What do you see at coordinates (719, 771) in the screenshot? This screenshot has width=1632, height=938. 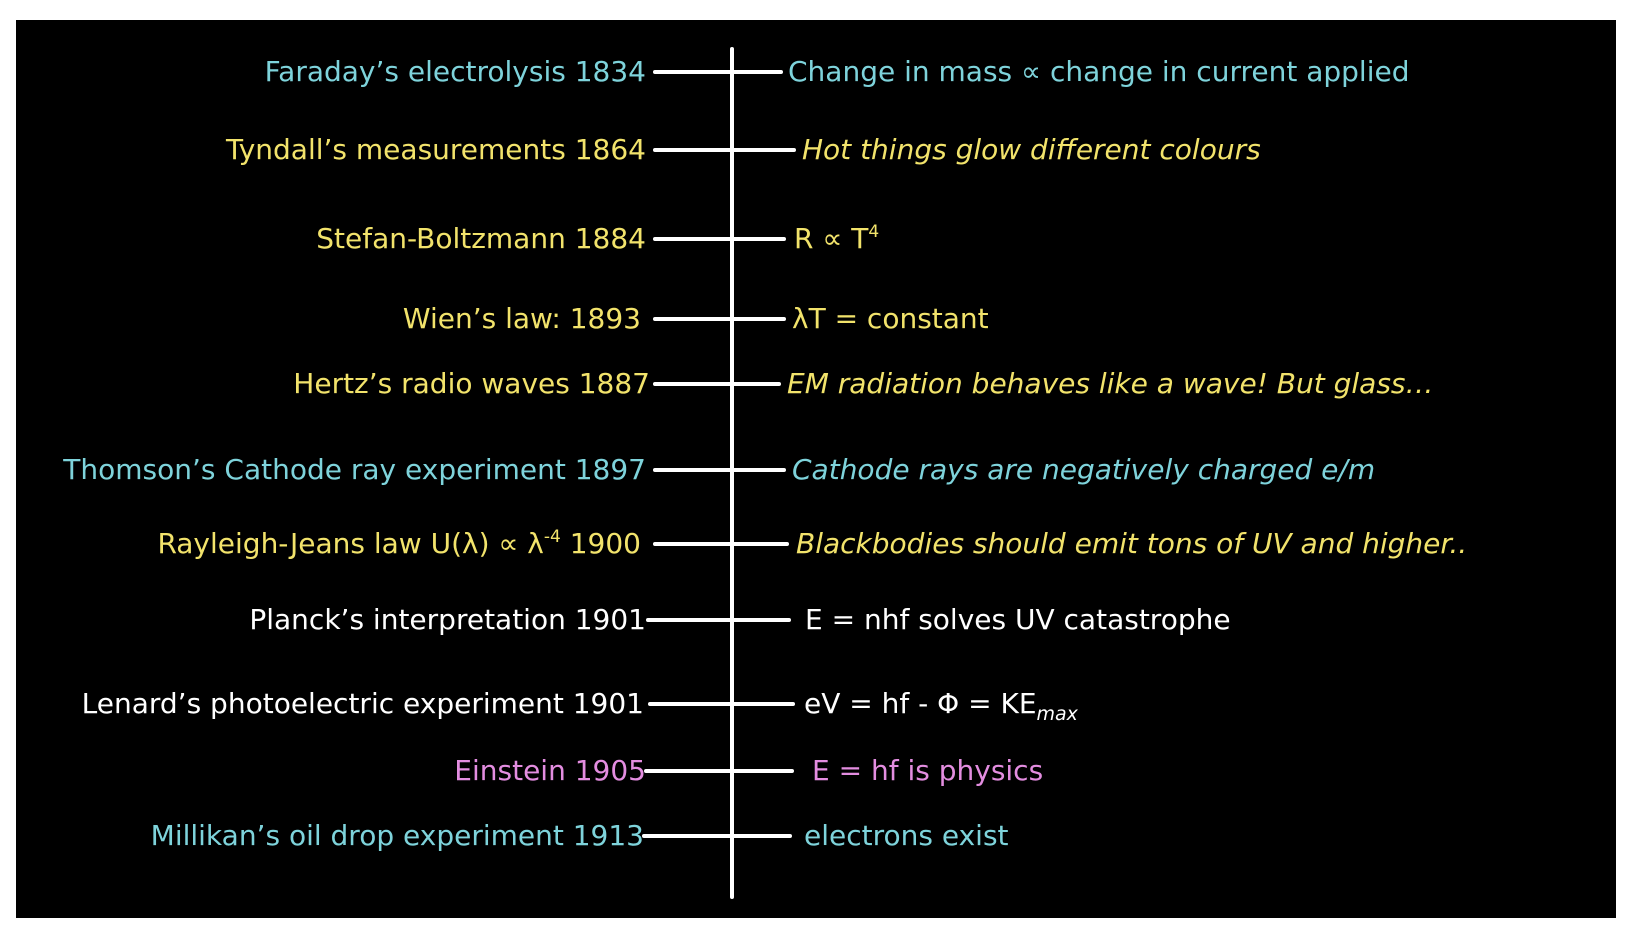 I see `tick-einstein` at bounding box center [719, 771].